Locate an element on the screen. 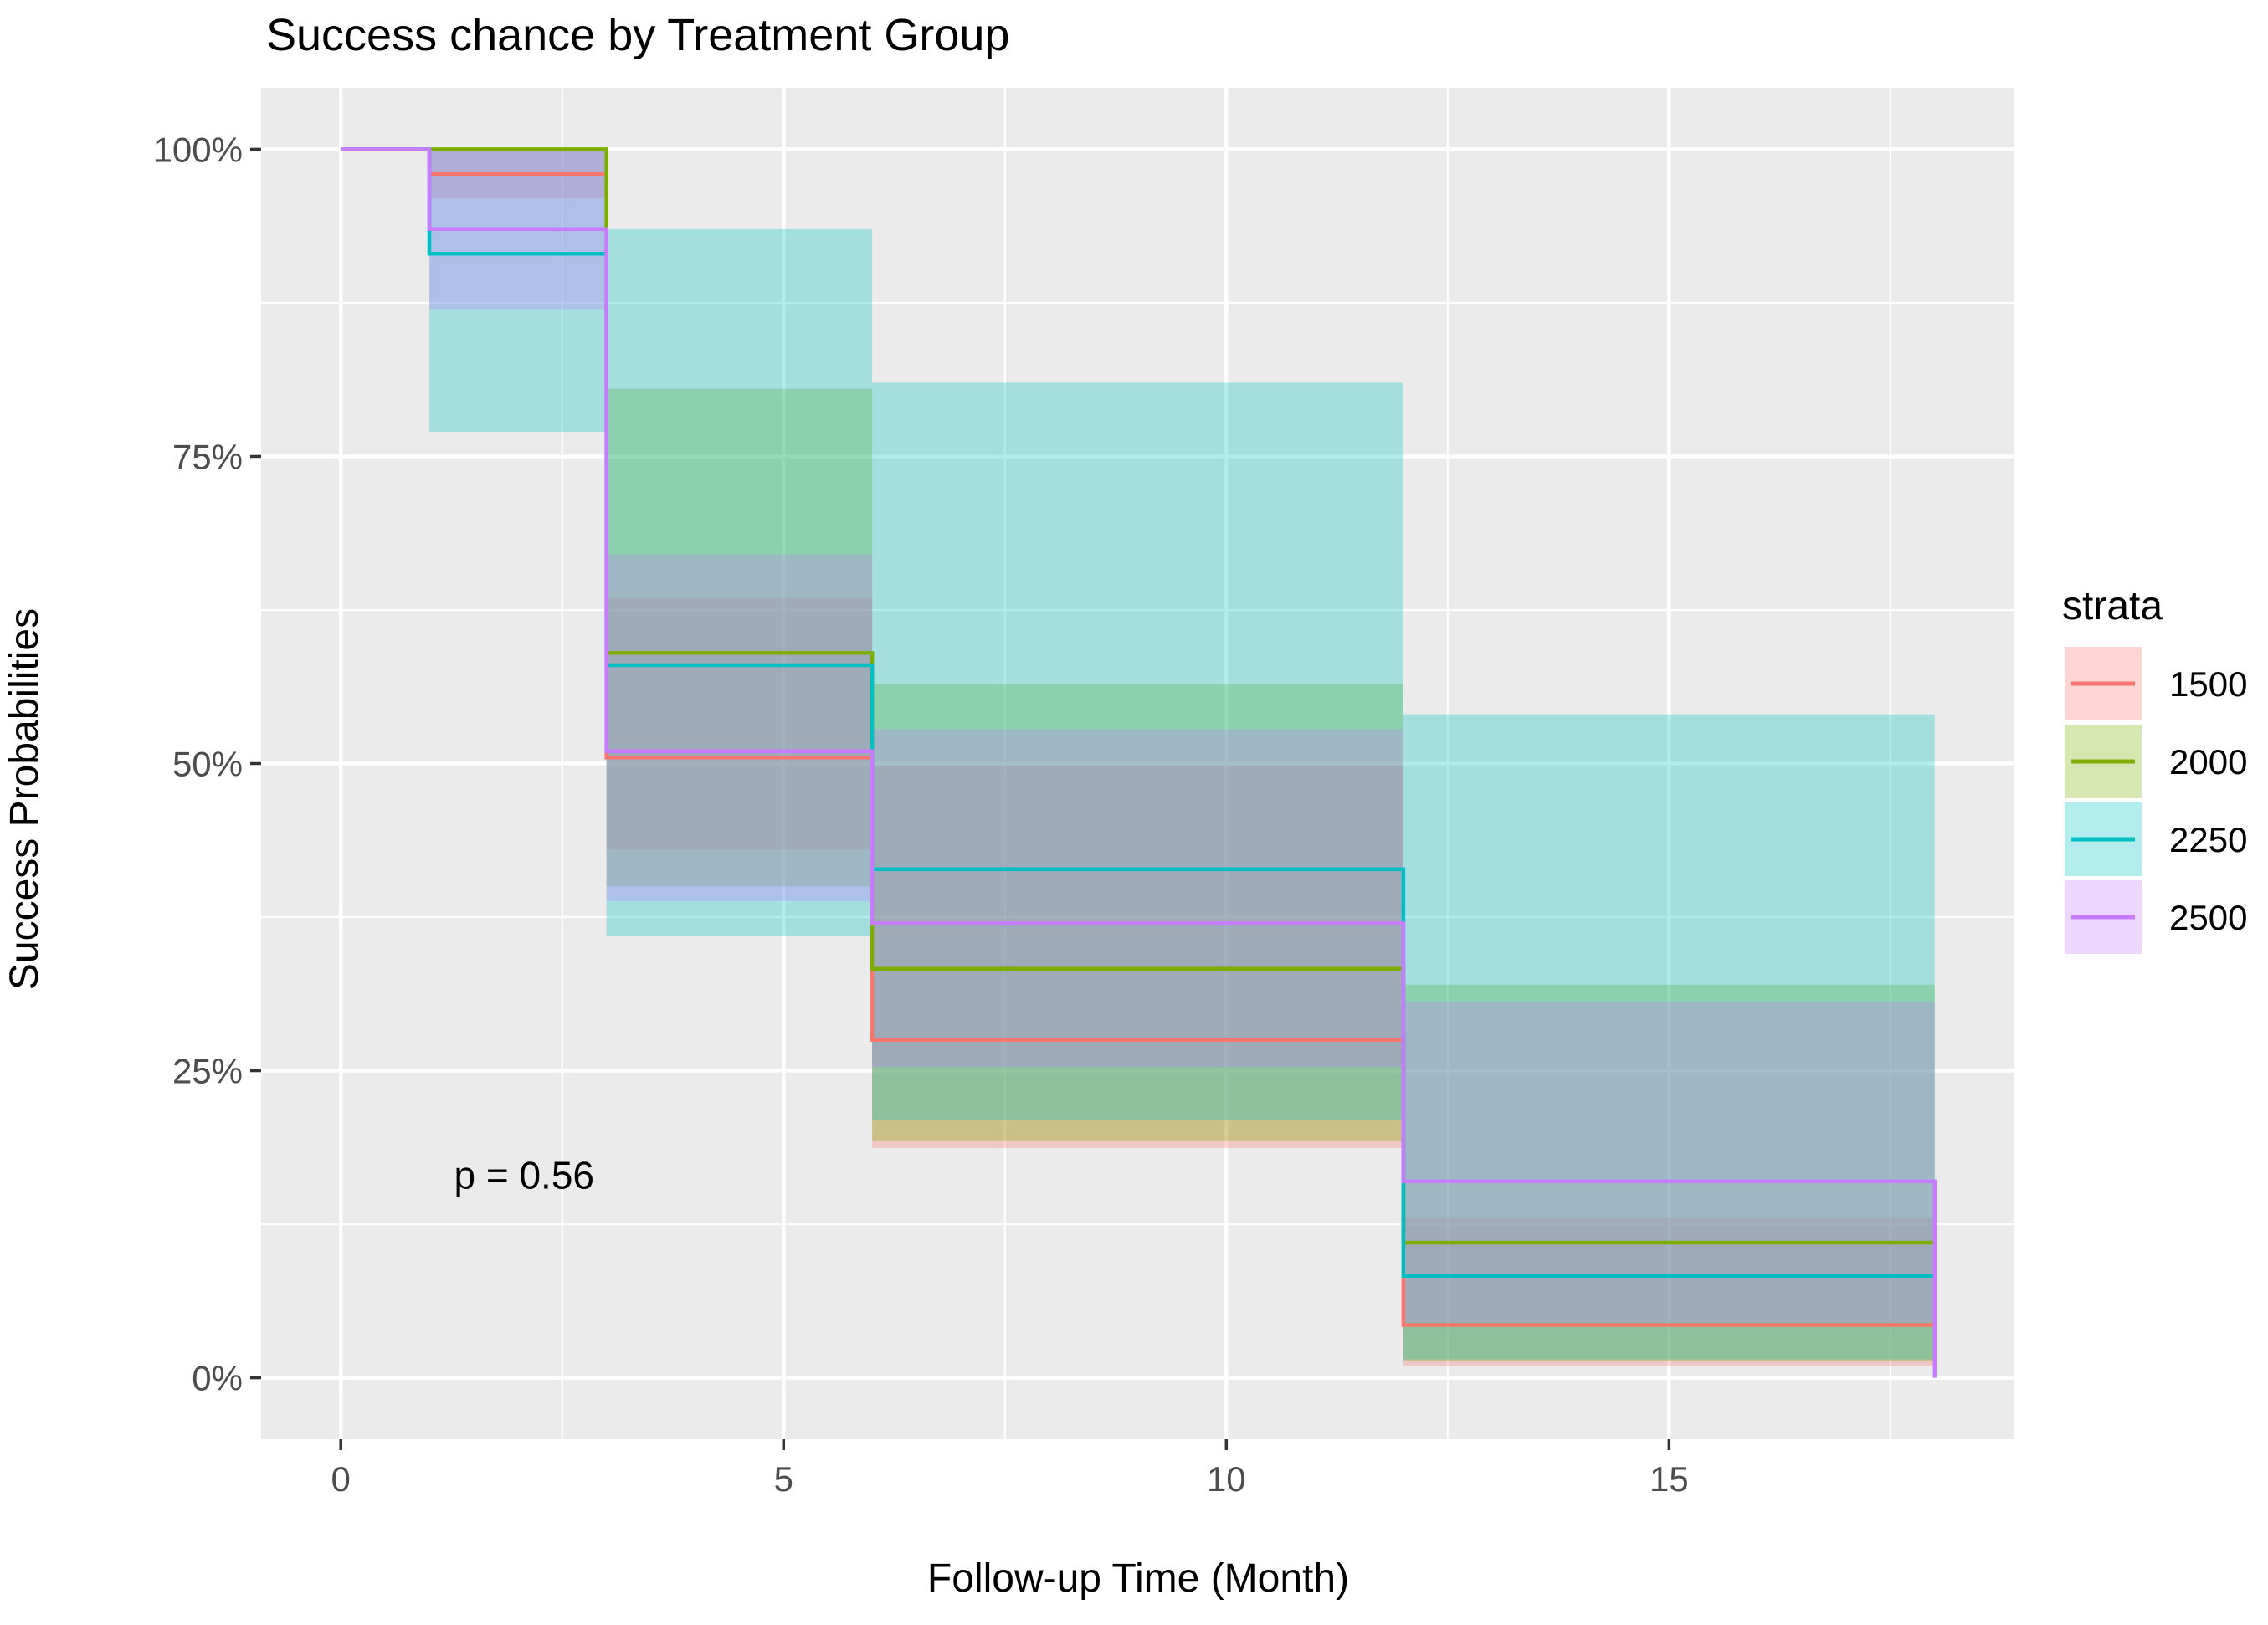 The image size is (2268, 1625). x-tick-label-15: 15 is located at coordinates (1670, 1479).